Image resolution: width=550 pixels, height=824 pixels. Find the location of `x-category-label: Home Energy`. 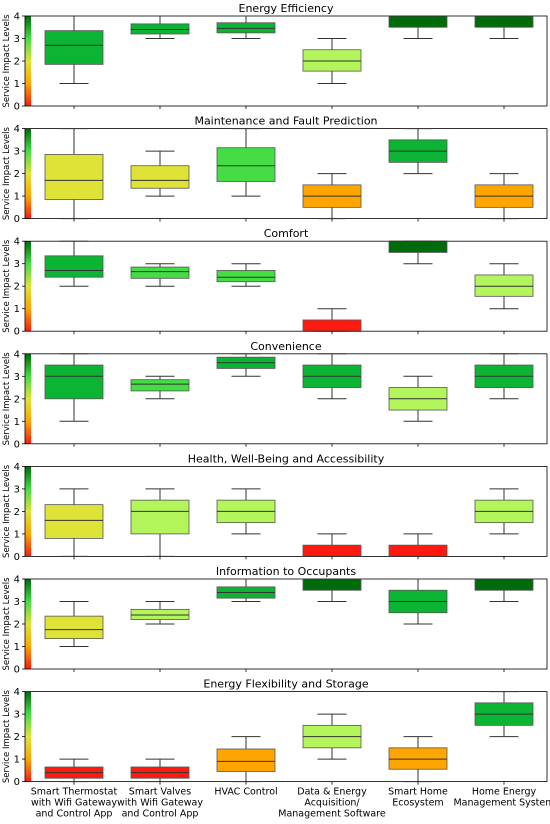

x-category-label: Home Energy is located at coordinates (504, 792).